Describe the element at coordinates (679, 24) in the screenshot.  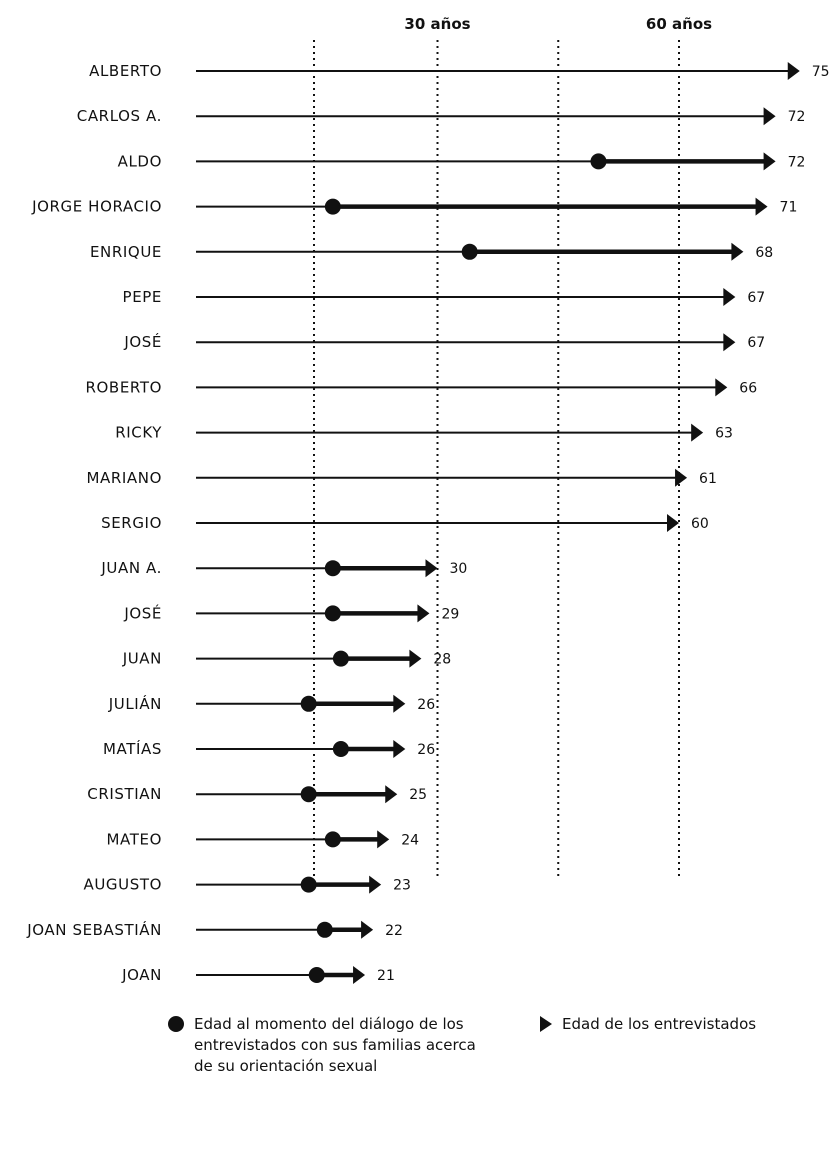
I see `header-tick-label: 60 años` at that location.